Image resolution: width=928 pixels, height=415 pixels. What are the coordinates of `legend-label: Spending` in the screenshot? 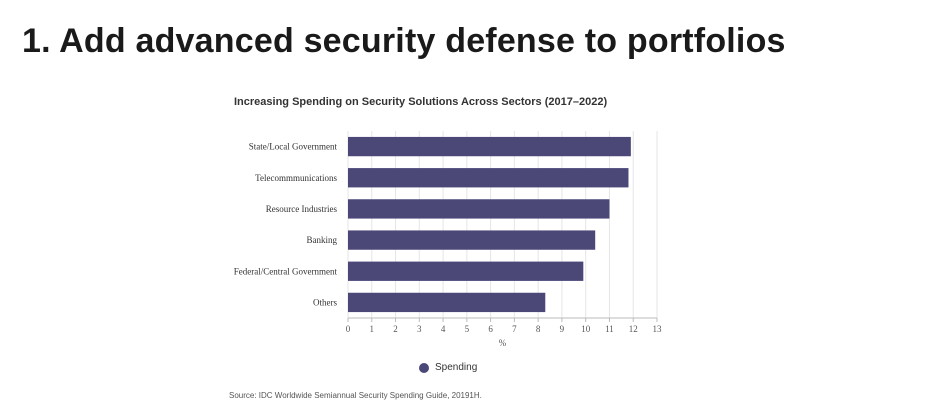 It's located at (456, 367).